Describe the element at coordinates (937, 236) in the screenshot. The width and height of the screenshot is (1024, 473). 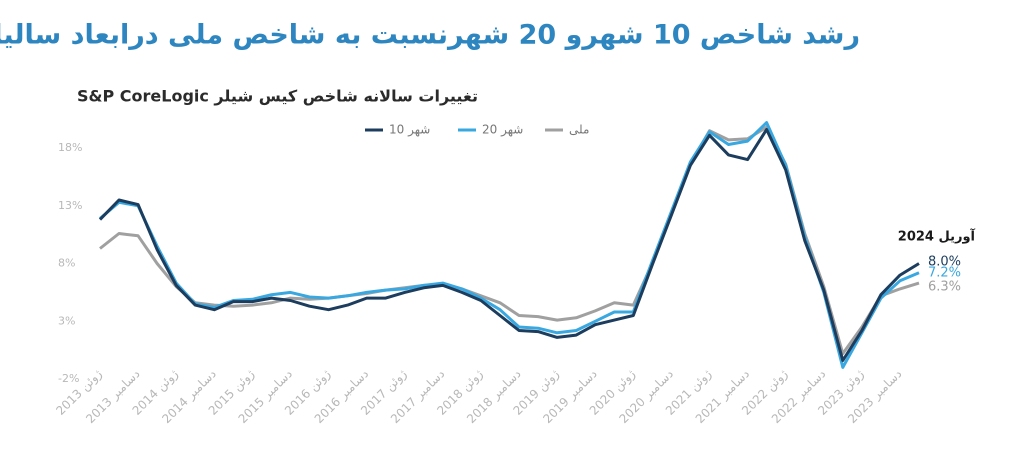
I see `annotation: آوریل 2024` at that location.